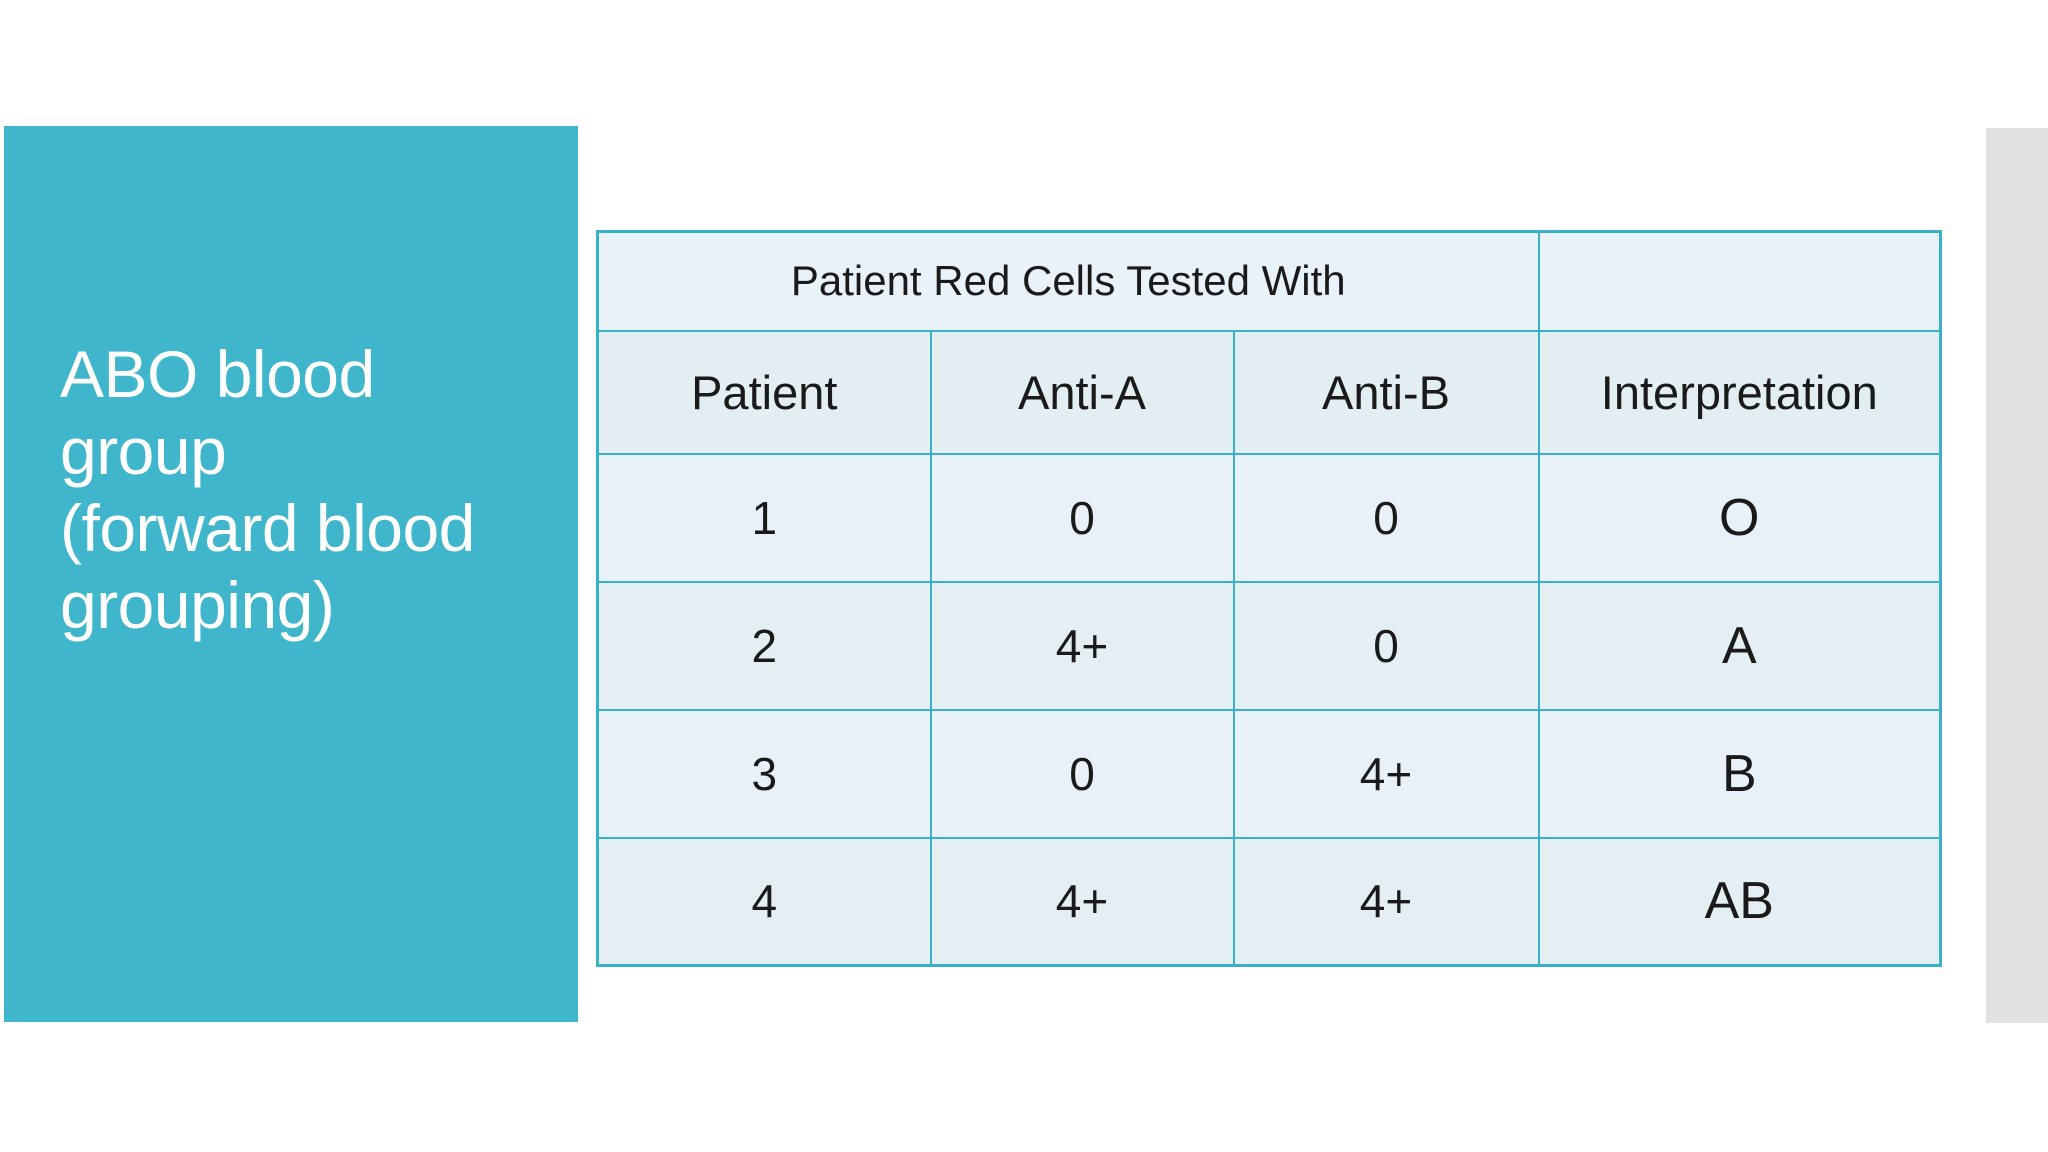  I want to click on col-header-patient: Patient, so click(764, 392).